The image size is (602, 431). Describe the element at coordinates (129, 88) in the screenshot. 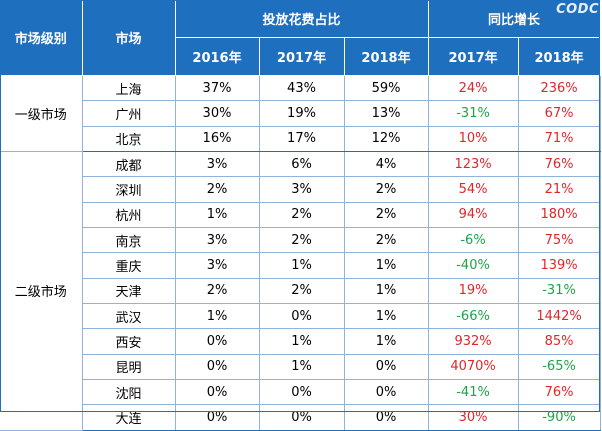

I see `city-cell: 上海` at that location.